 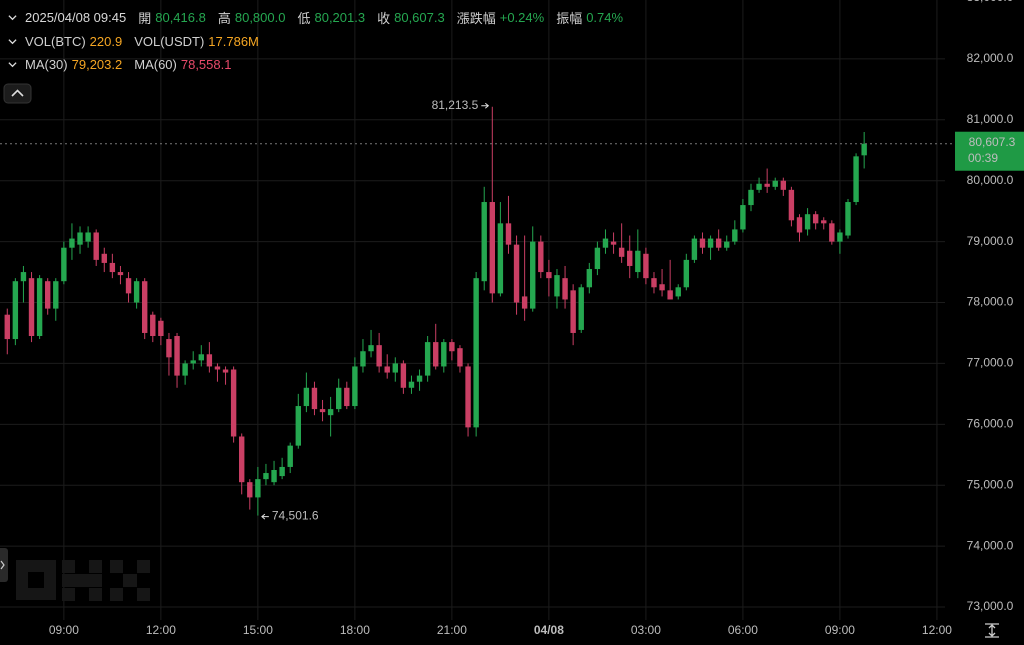 What do you see at coordinates (455, 105) in the screenshot?
I see `extreme-label: 81,213.5` at bounding box center [455, 105].